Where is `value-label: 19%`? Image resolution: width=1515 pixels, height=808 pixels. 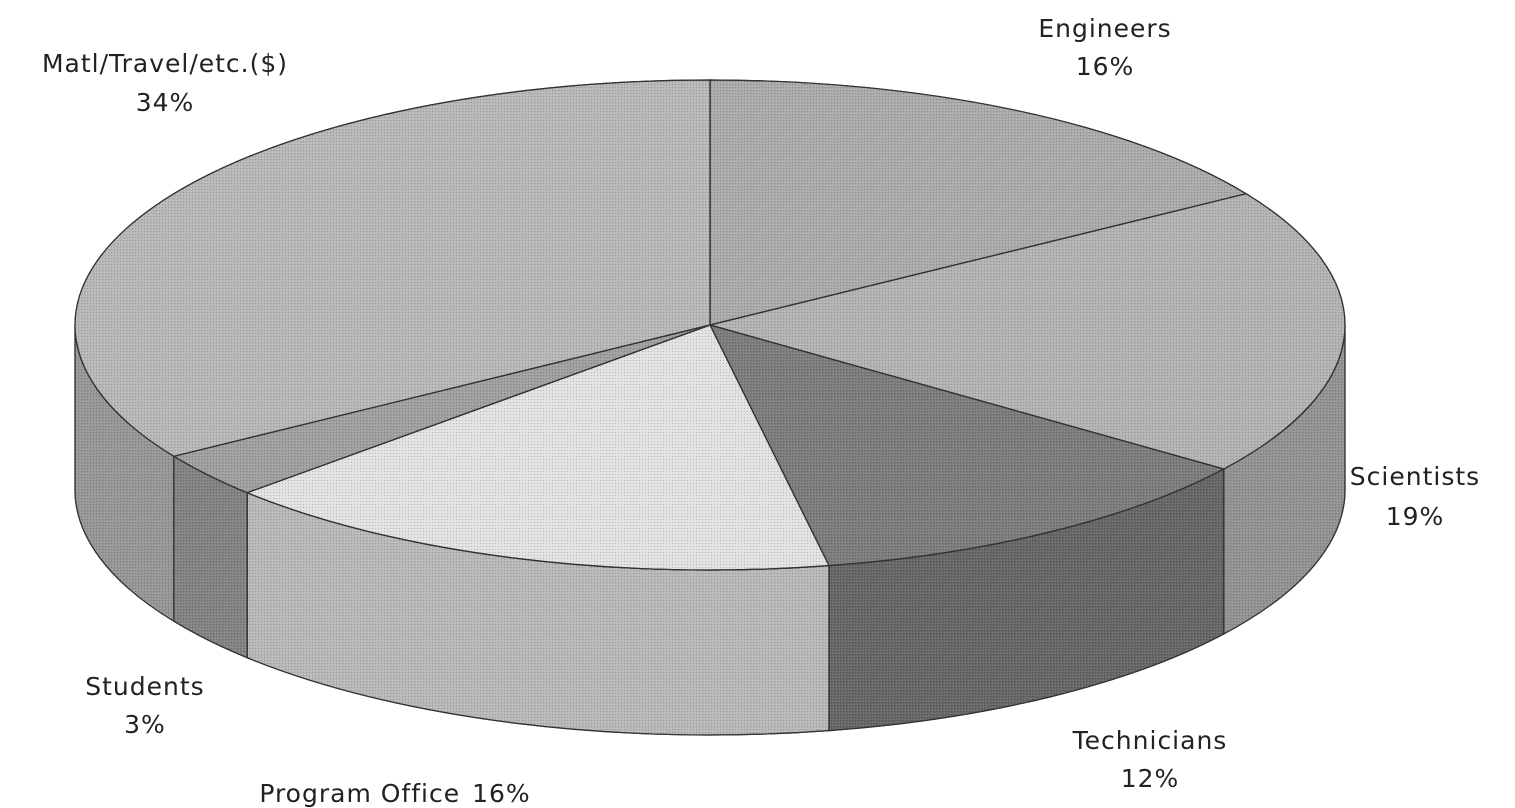
value-label: 19% is located at coordinates (1415, 516).